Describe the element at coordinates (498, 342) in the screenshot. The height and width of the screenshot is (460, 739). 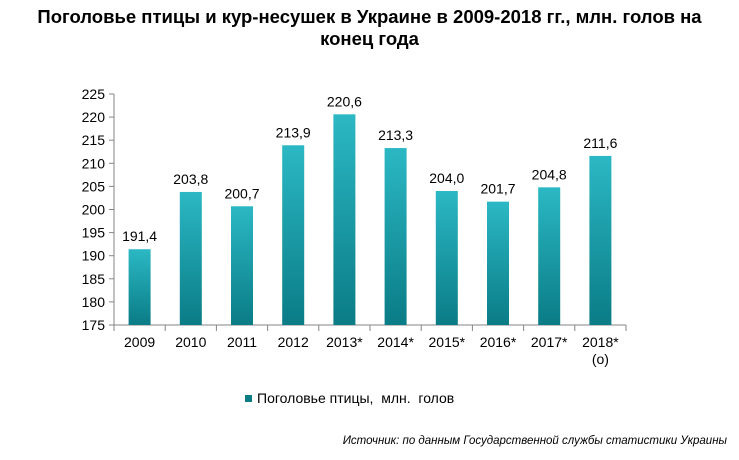
I see `x-tick-label: 2016*` at that location.